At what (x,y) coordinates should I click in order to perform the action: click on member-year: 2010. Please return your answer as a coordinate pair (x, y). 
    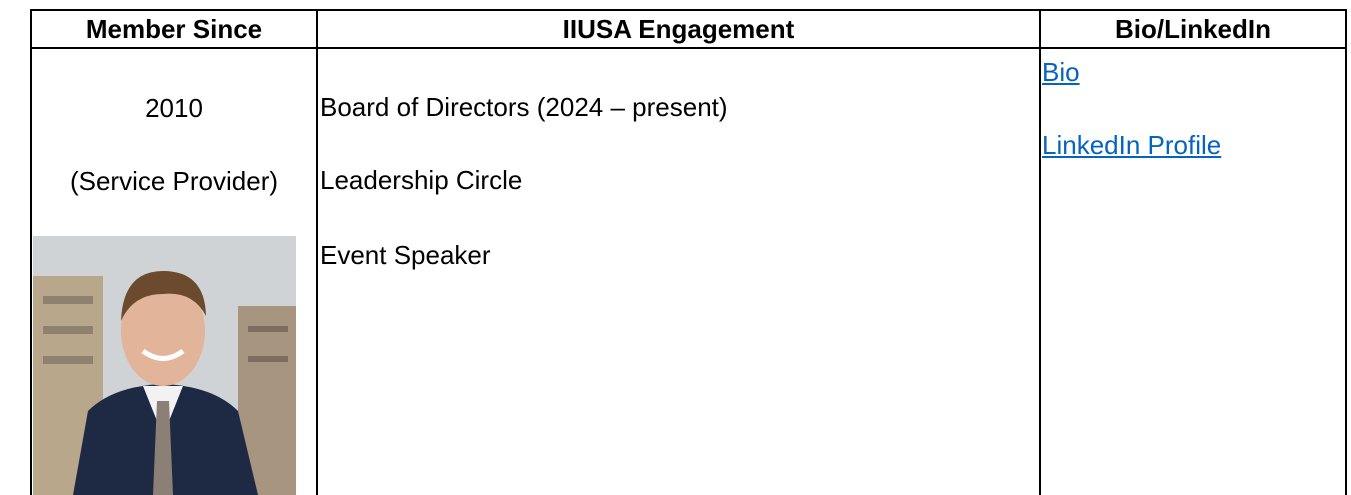
    Looking at the image, I should click on (174, 108).